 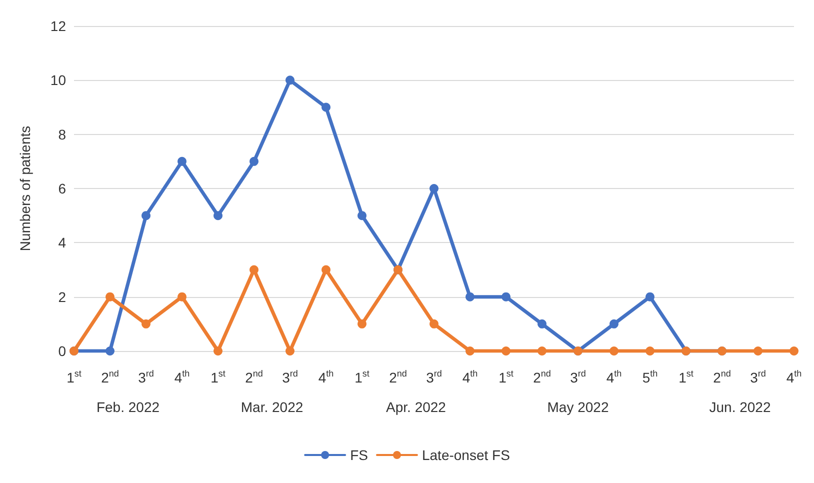 What do you see at coordinates (58, 26) in the screenshot?
I see `y-tick-label: 12` at bounding box center [58, 26].